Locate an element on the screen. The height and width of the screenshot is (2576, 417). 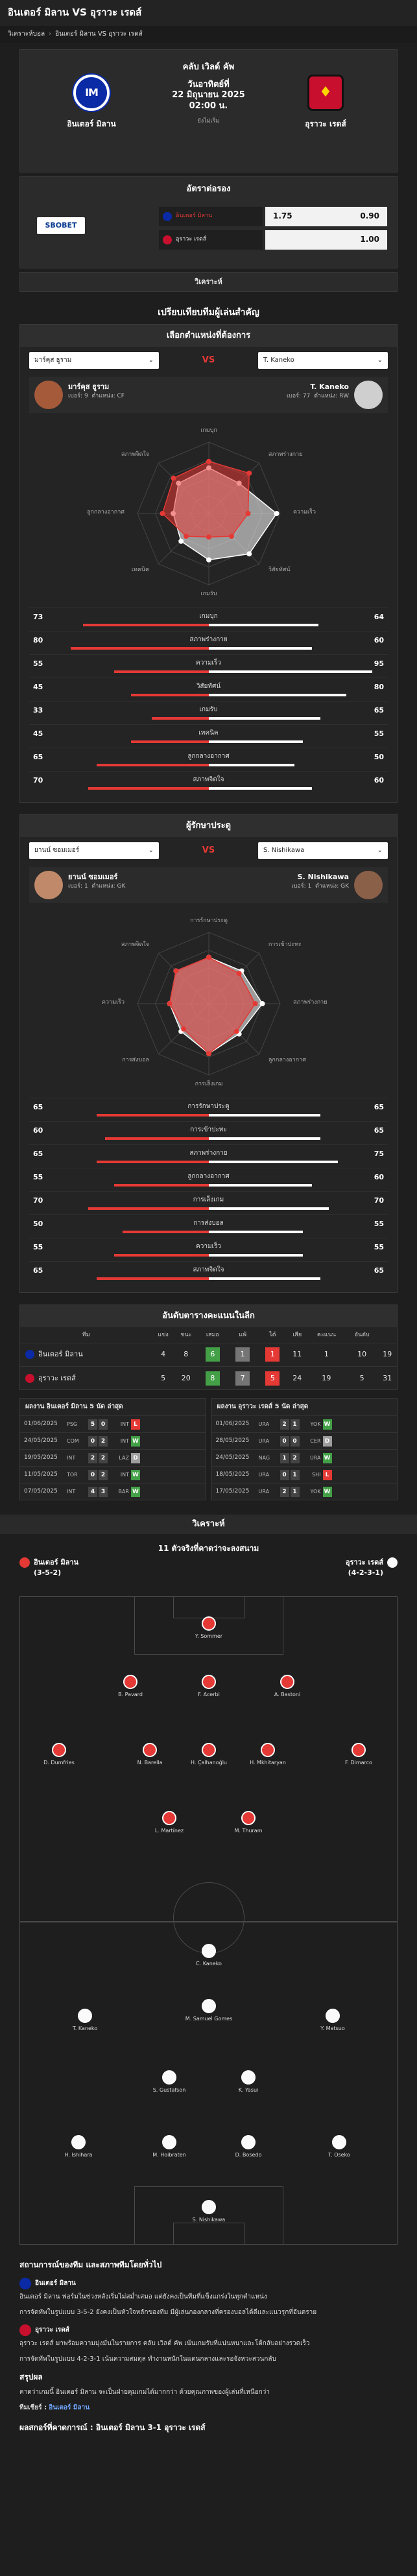
list-item: 01/06/2025 PSG 5 0 INT L is located at coordinates (113, 1423).